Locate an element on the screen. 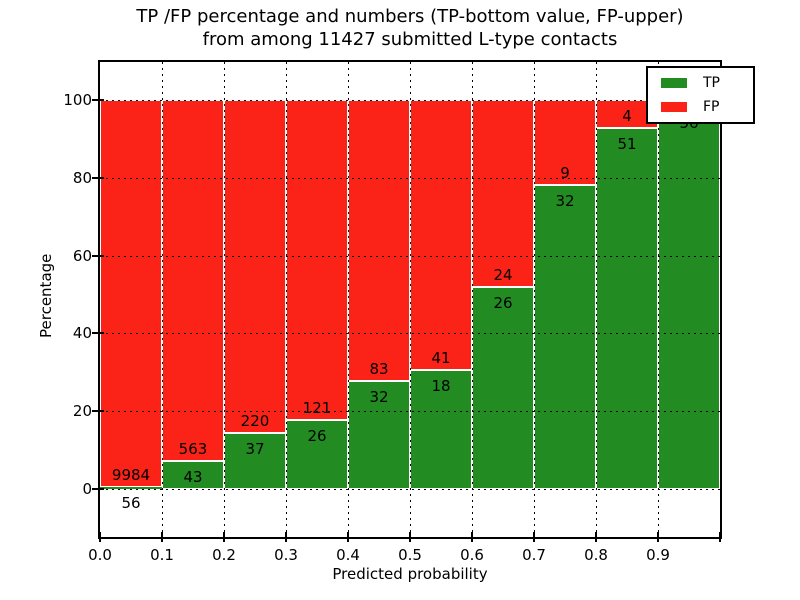 The height and width of the screenshot is (600, 800). x-tick-label: 0.1 is located at coordinates (162, 555).